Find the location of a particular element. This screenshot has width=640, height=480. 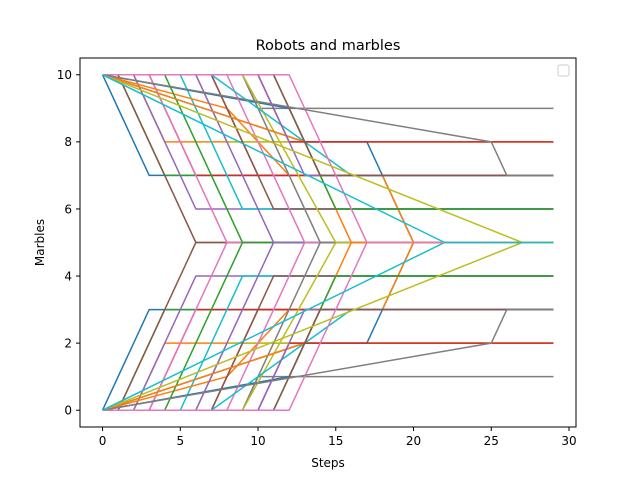

x-axis-ticks: 0 5 10 15 20 25 30 is located at coordinates (338, 437).